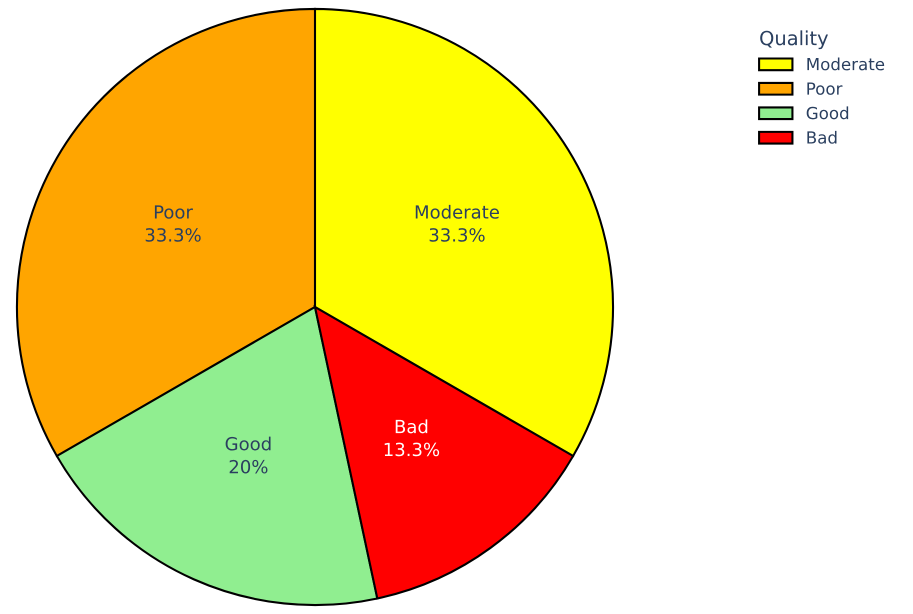 The image size is (913, 614). Describe the element at coordinates (412, 449) in the screenshot. I see `data-label: 13.3%` at that location.